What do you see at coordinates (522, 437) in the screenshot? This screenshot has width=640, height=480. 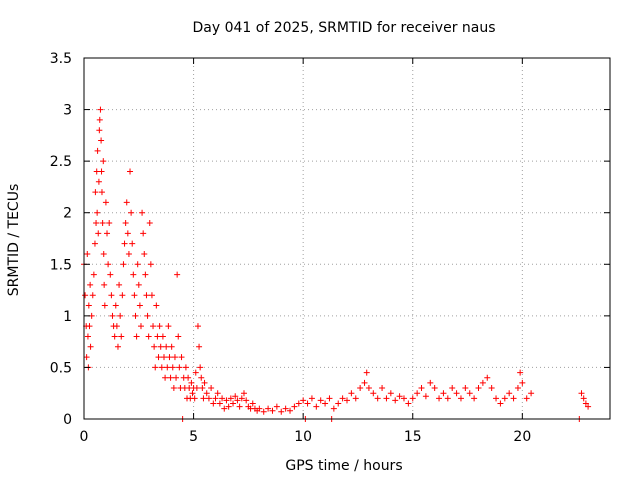 I see `x-tick-label: 20` at bounding box center [522, 437].